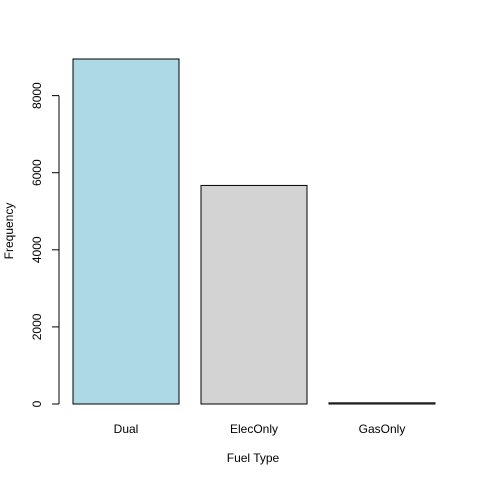 Image resolution: width=480 pixels, height=480 pixels. Describe the element at coordinates (37, 403) in the screenshot. I see `y-tick-label: 0` at that location.